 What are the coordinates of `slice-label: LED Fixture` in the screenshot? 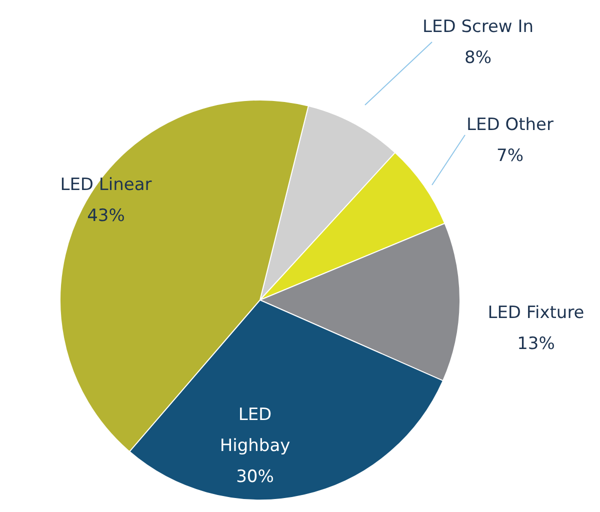 It's located at (536, 313).